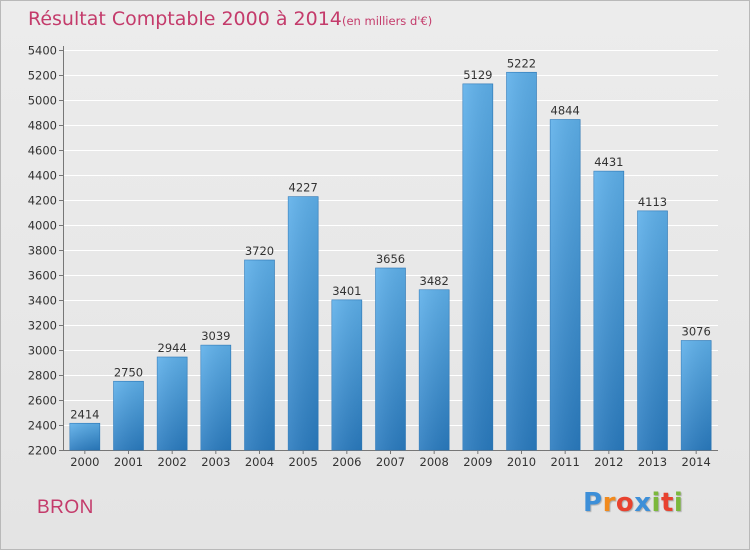 The image size is (750, 550). I want to click on logo-letter: P, so click(593, 503).